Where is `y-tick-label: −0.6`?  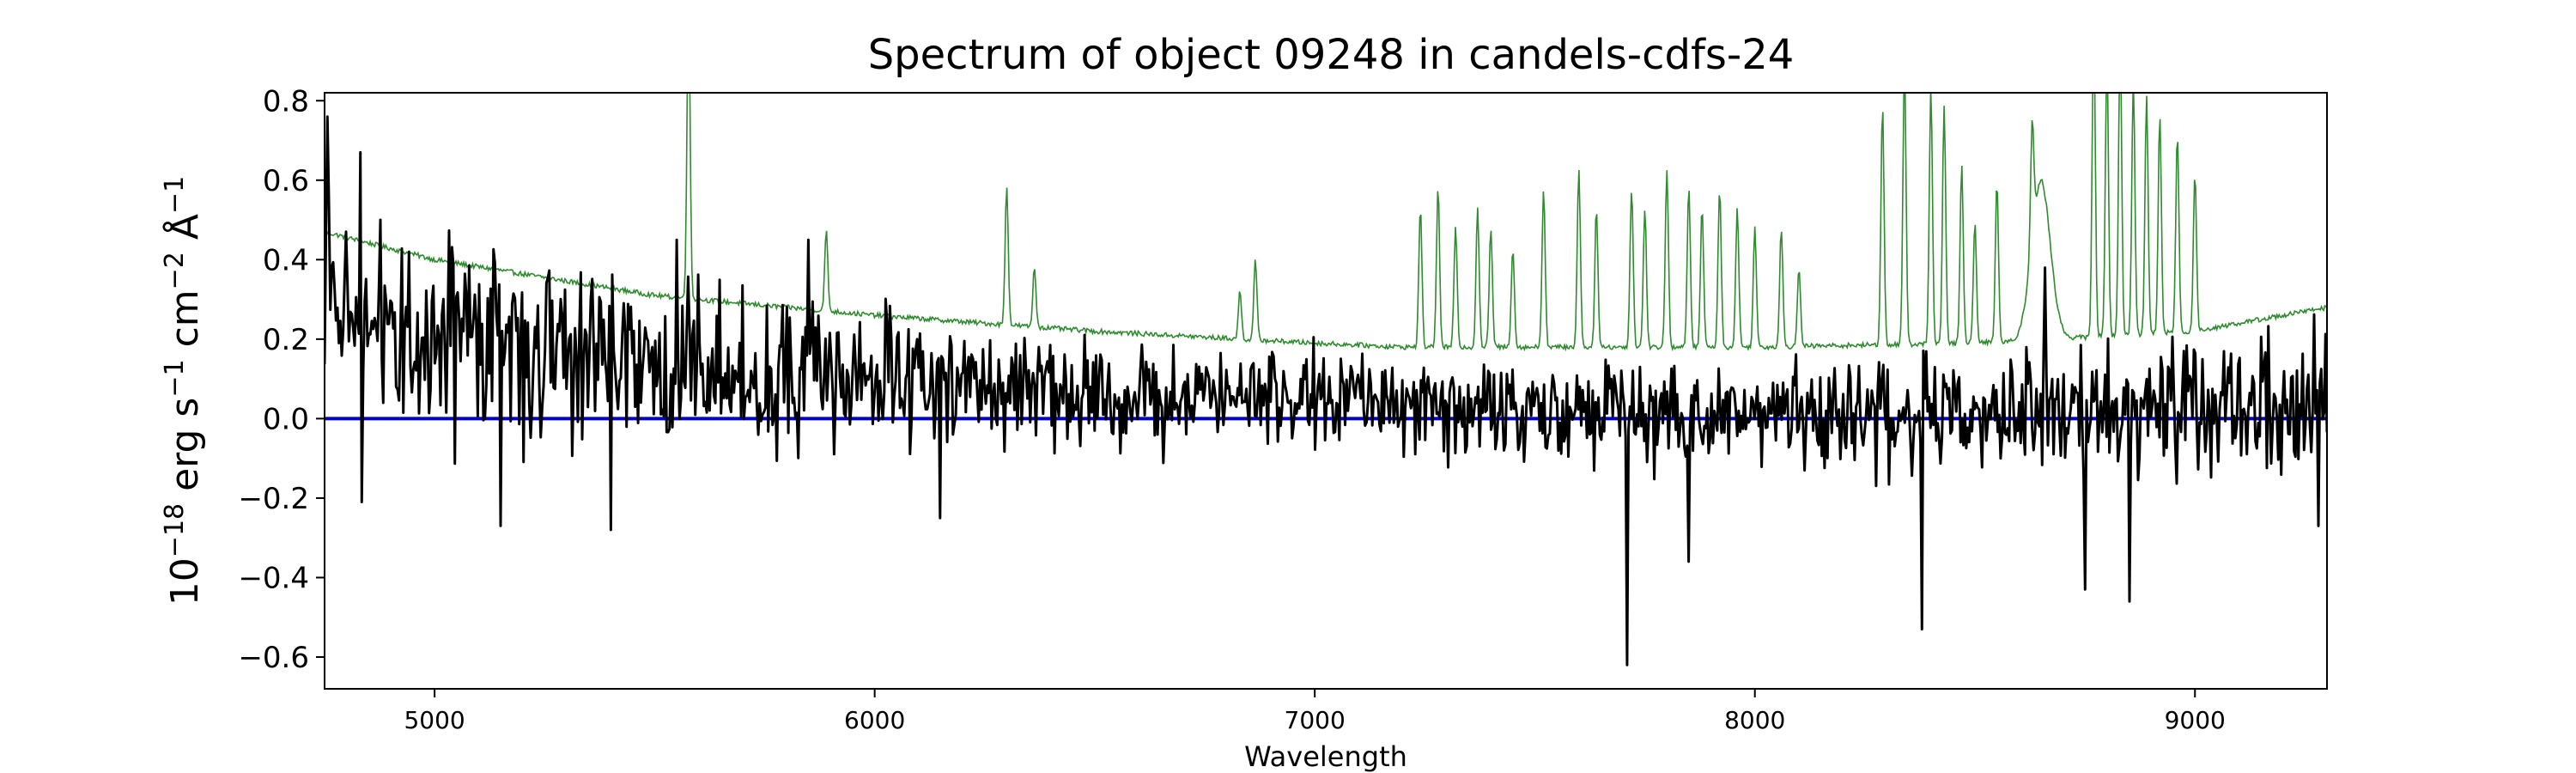 y-tick-label: −0.6 is located at coordinates (273, 658).